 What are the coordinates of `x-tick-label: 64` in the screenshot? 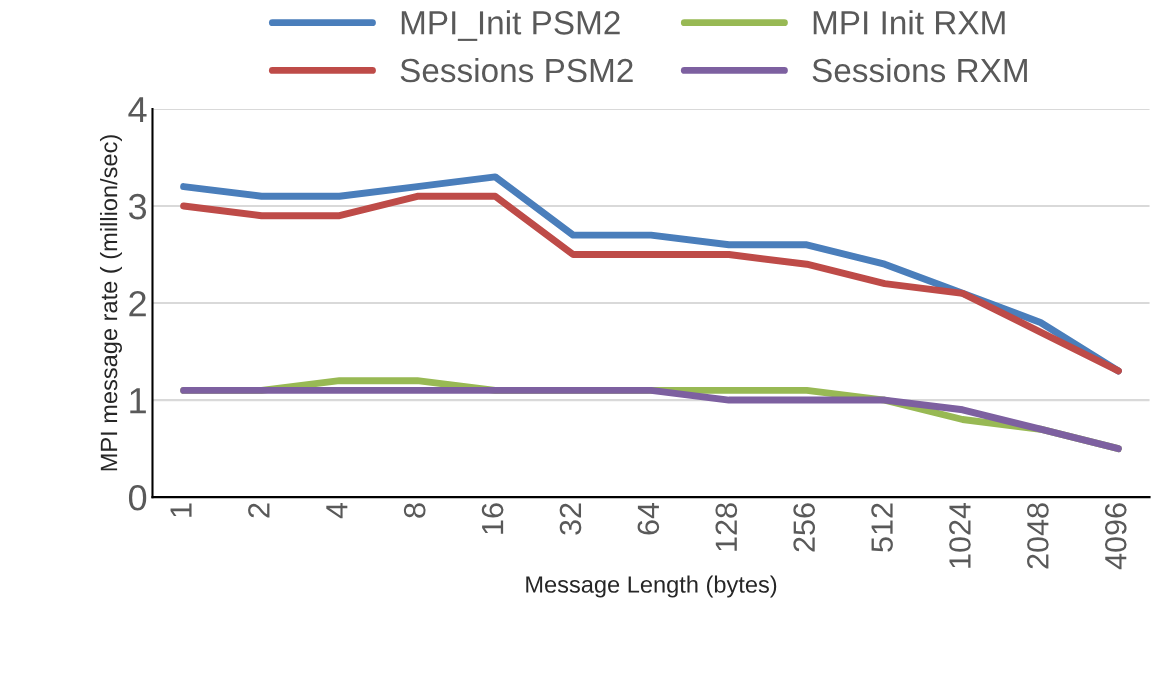 It's located at (648, 518).